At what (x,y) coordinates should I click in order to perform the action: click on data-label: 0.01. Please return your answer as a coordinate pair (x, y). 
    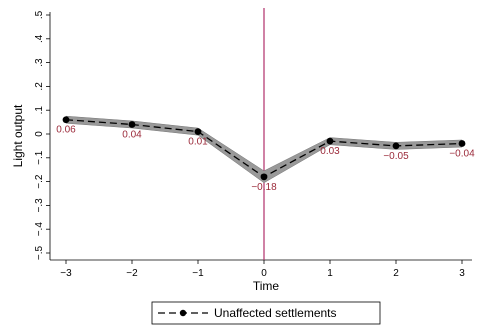
    Looking at the image, I should click on (198, 142).